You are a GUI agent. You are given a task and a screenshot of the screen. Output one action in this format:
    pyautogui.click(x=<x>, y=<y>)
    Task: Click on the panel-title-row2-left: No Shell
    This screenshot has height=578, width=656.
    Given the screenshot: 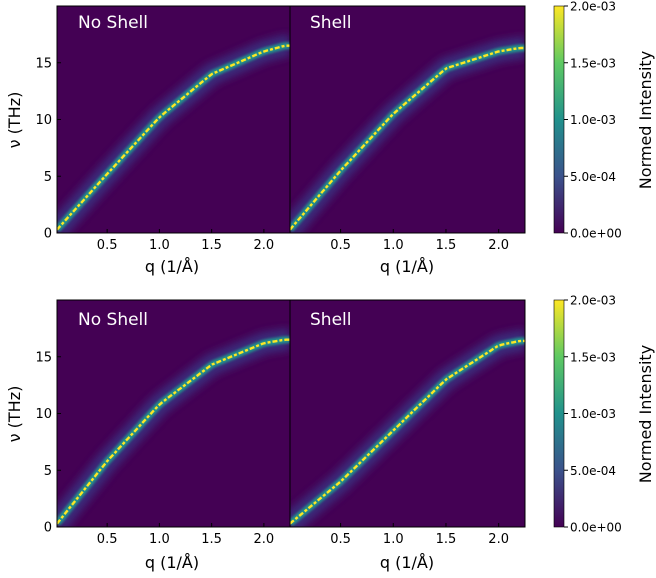 What is the action you would take?
    pyautogui.click(x=113, y=320)
    